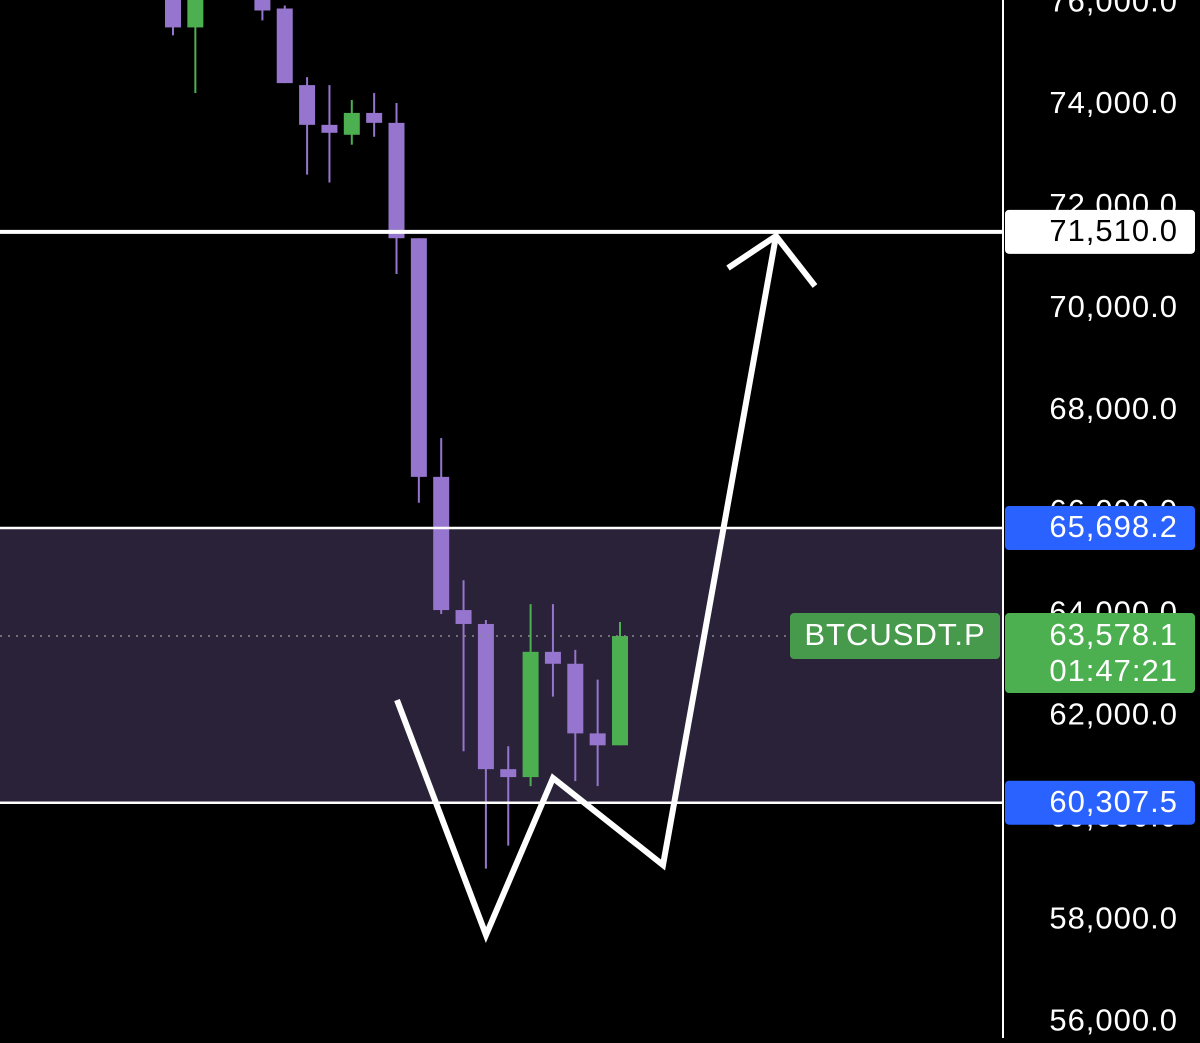 The width and height of the screenshot is (1200, 1043). Describe the element at coordinates (772, 259) in the screenshot. I see `arrow-head` at that location.